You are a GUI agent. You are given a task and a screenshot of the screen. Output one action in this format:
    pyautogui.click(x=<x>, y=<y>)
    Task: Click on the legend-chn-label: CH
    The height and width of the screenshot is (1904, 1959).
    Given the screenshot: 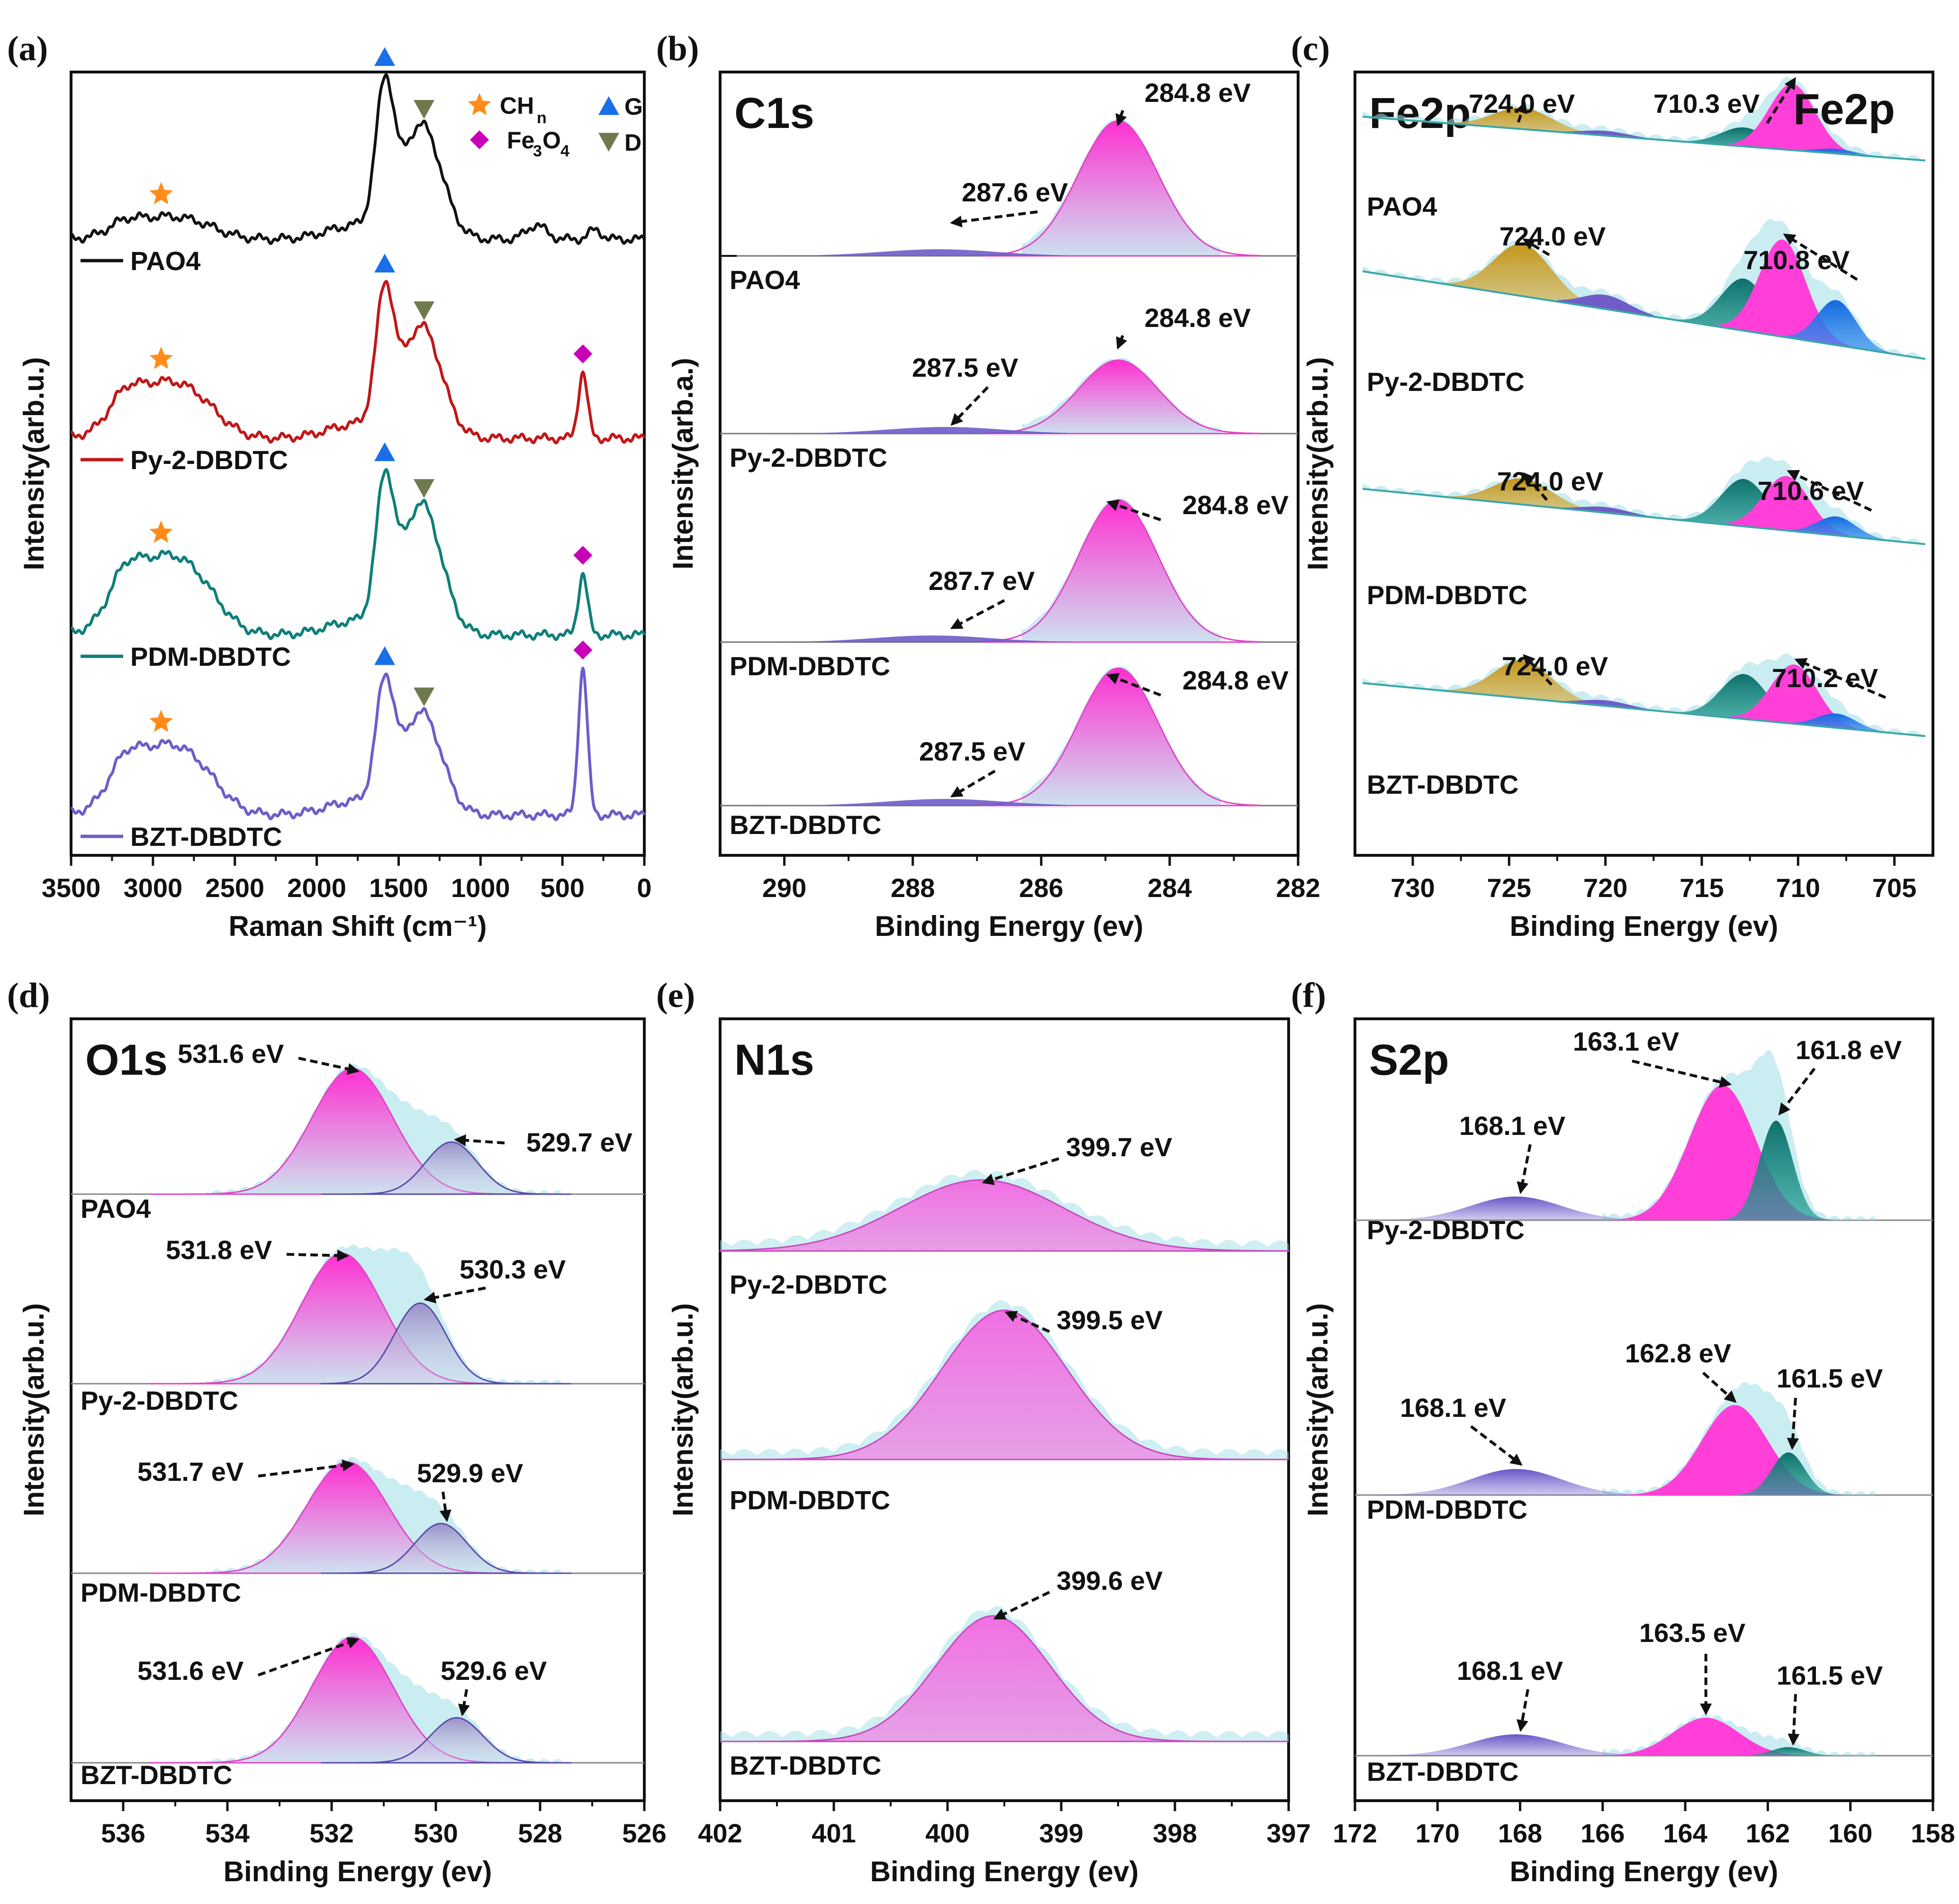 What is the action you would take?
    pyautogui.click(x=517, y=105)
    